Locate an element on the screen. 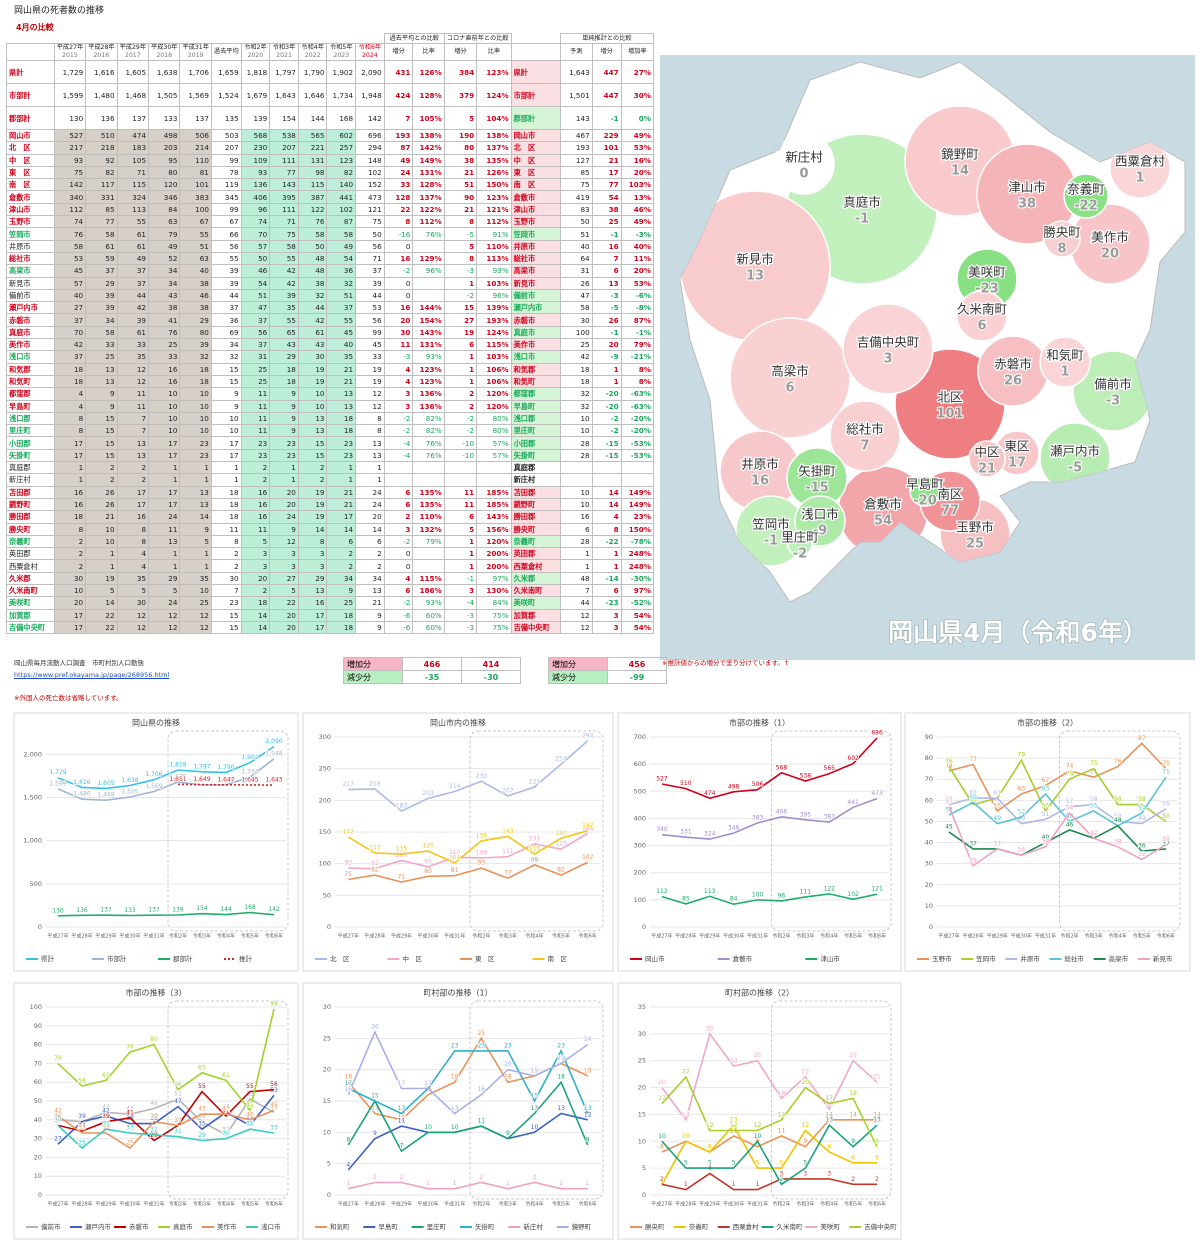 The height and width of the screenshot is (1242, 1200). table-cell: 65 is located at coordinates (284, 332).